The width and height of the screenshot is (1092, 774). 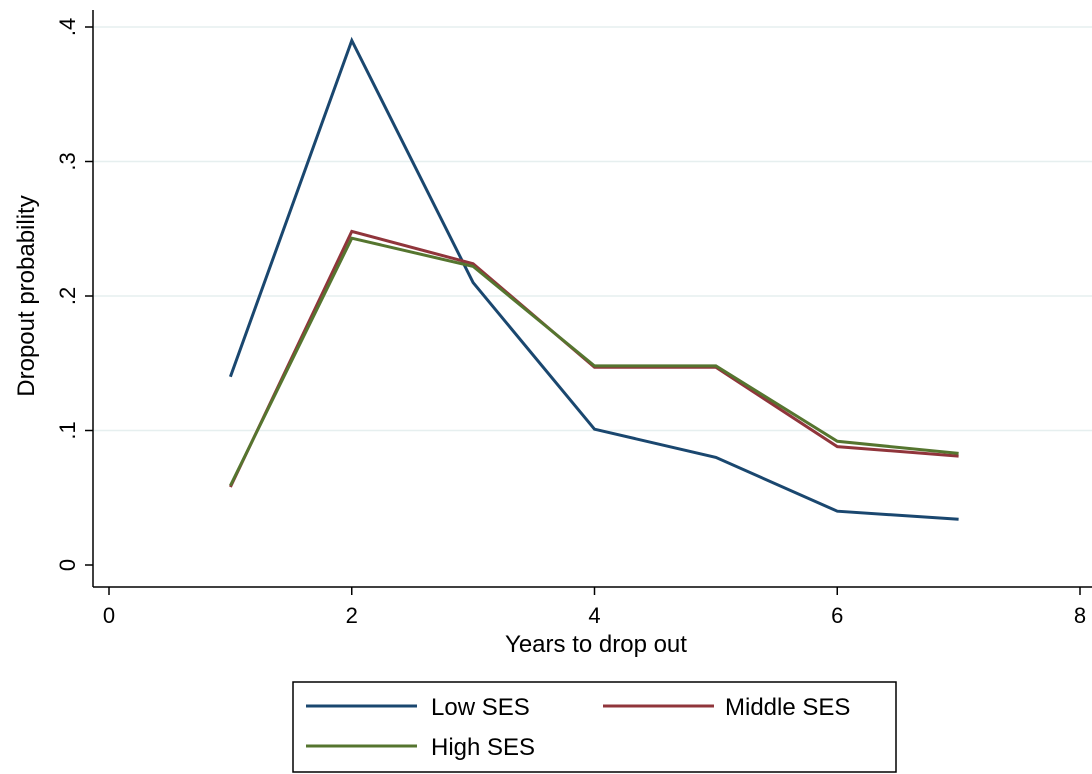 What do you see at coordinates (480, 707) in the screenshot?
I see `legend-label: Low SES` at bounding box center [480, 707].